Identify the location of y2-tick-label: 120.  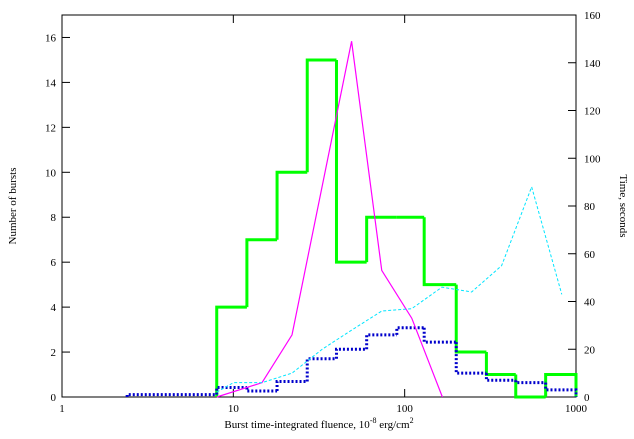
(592, 112).